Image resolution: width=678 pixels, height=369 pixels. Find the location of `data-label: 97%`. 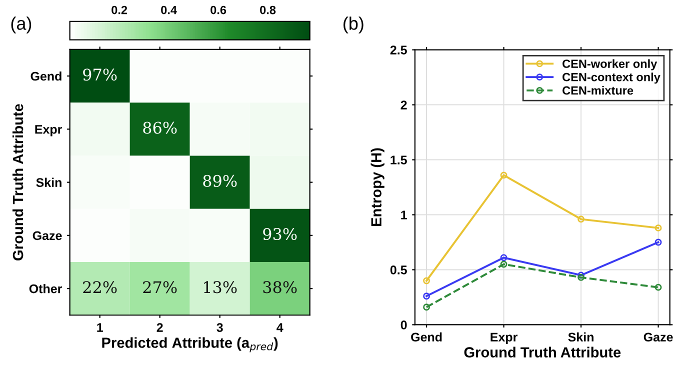

data-label: 97% is located at coordinates (100, 74).